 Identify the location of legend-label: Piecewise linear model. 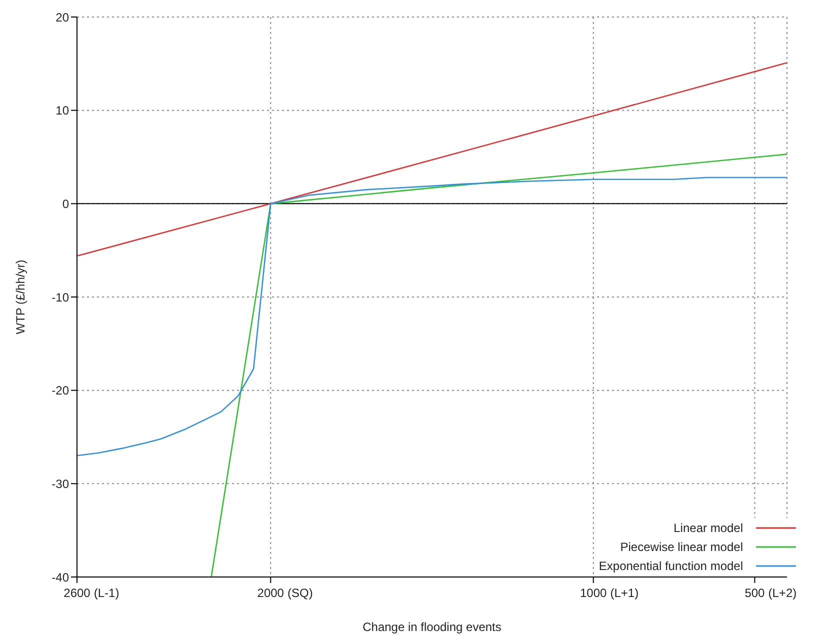
(681, 547).